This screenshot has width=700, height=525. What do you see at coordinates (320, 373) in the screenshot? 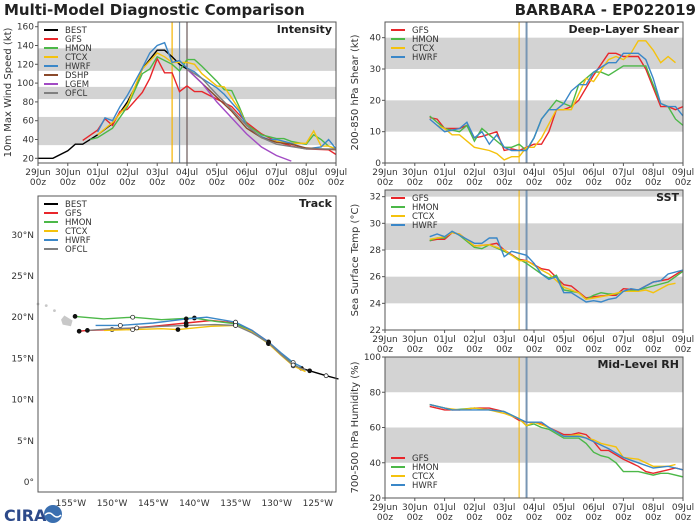
I see `track-line-best` at bounding box center [320, 373].